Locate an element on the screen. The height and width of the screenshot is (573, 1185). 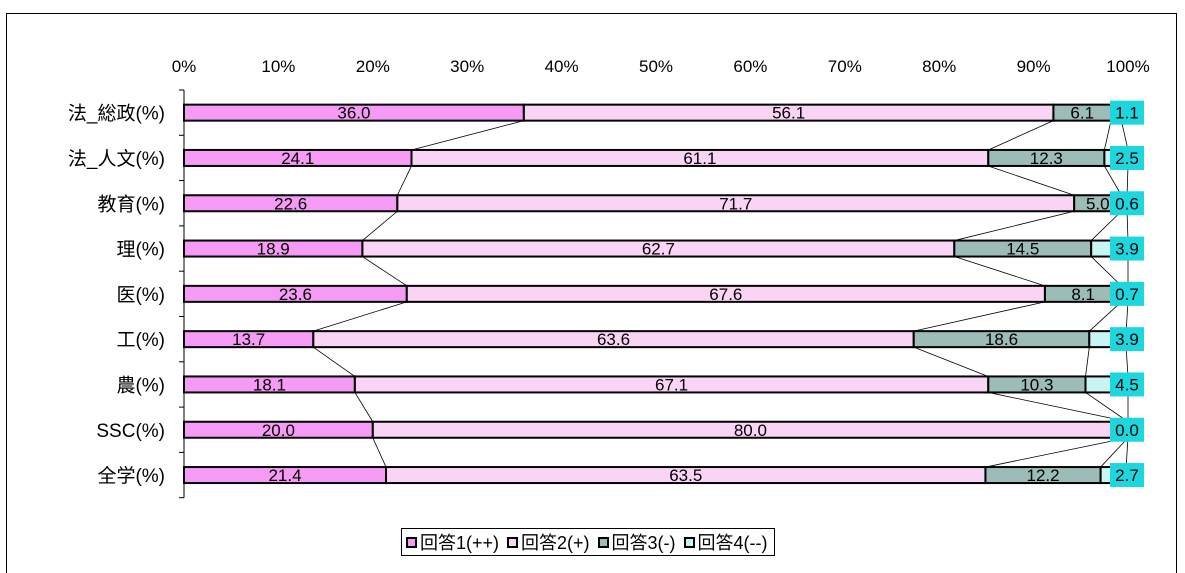
value-label: 18.1 is located at coordinates (269, 384).